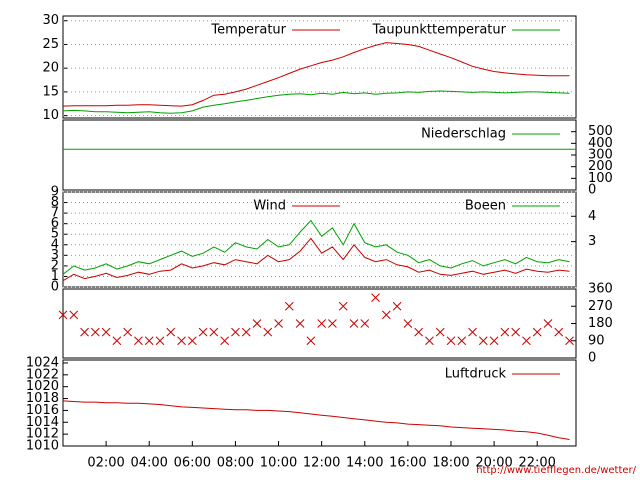  What do you see at coordinates (493, 463) in the screenshot?
I see `x-tick-label: 20:00` at bounding box center [493, 463].